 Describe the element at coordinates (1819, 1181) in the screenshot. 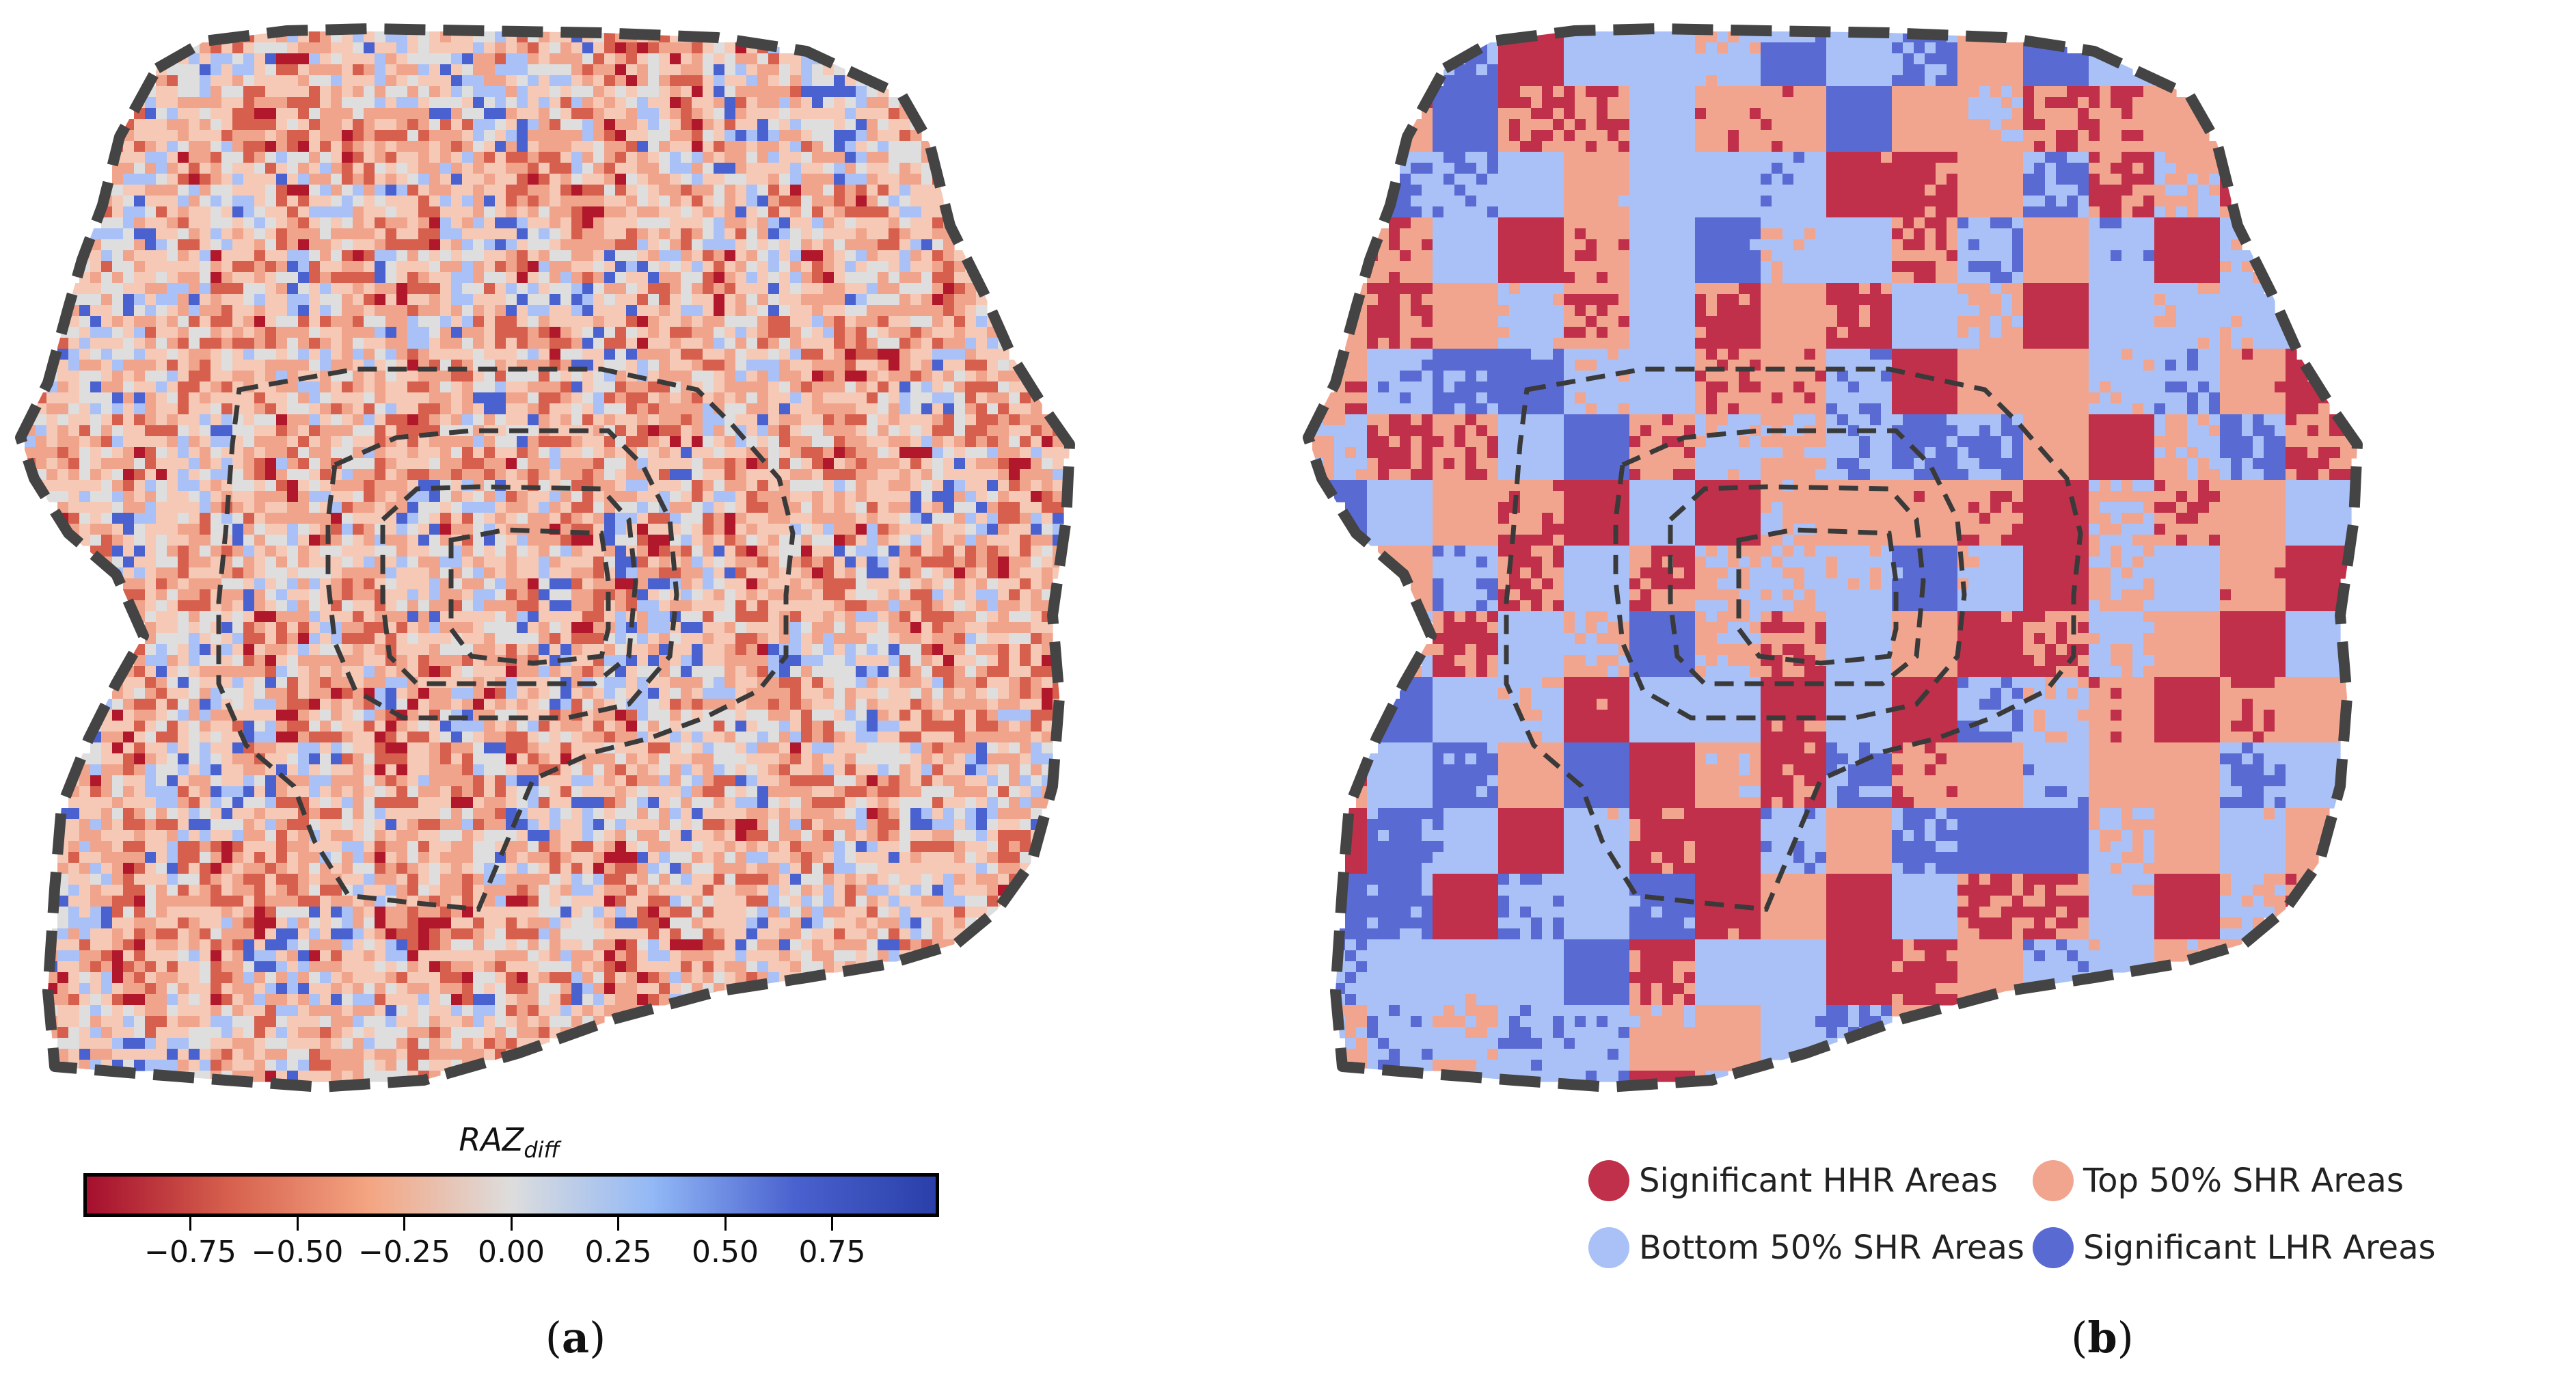

I see `legend-label-hhr: Significant HHR Areas` at that location.